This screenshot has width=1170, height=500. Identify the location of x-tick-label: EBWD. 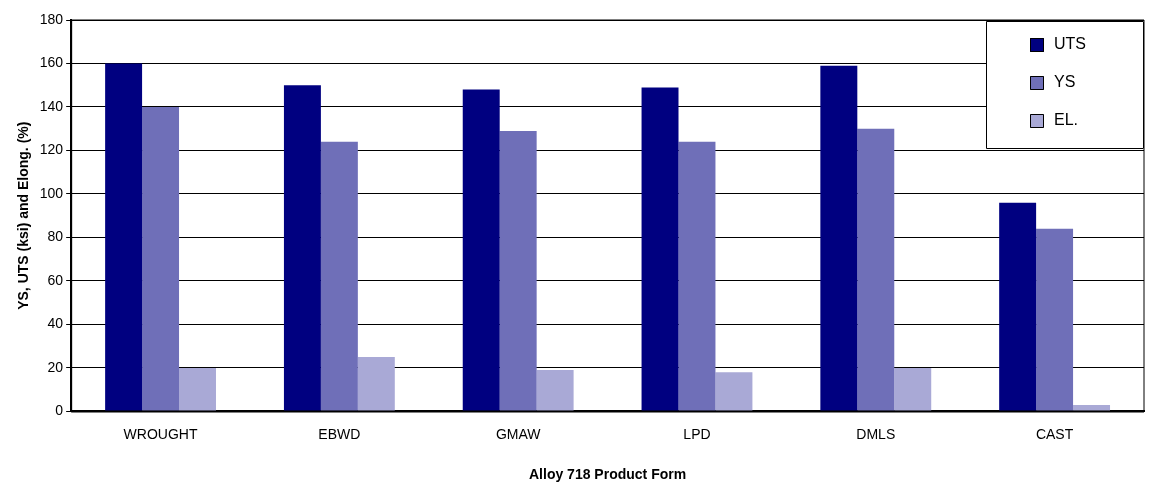
(339, 433).